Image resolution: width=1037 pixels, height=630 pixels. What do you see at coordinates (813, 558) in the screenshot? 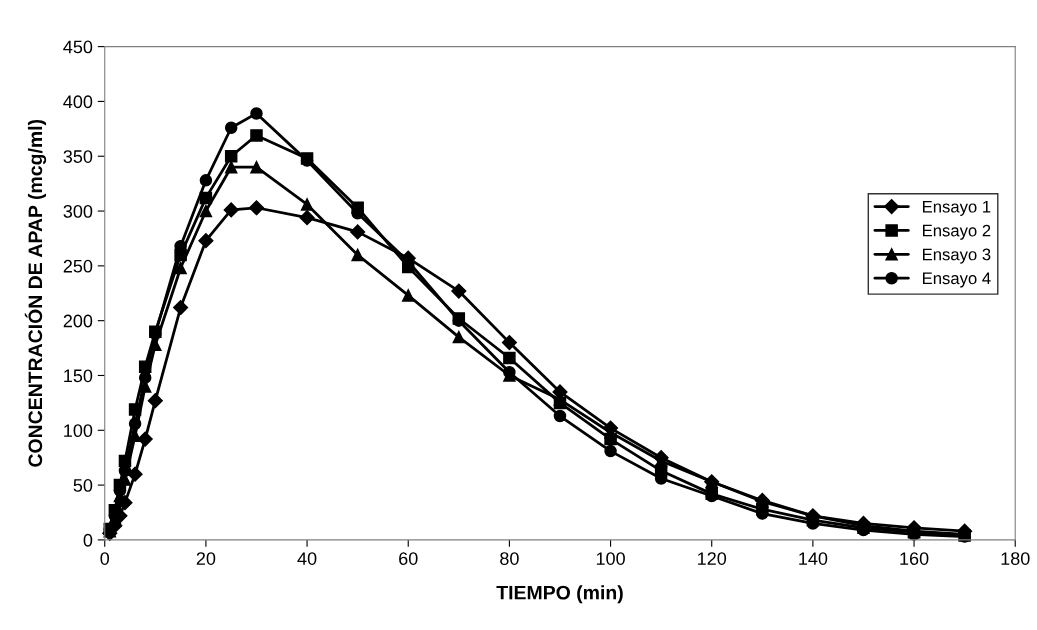
I see `x-tick-label: 140` at bounding box center [813, 558].